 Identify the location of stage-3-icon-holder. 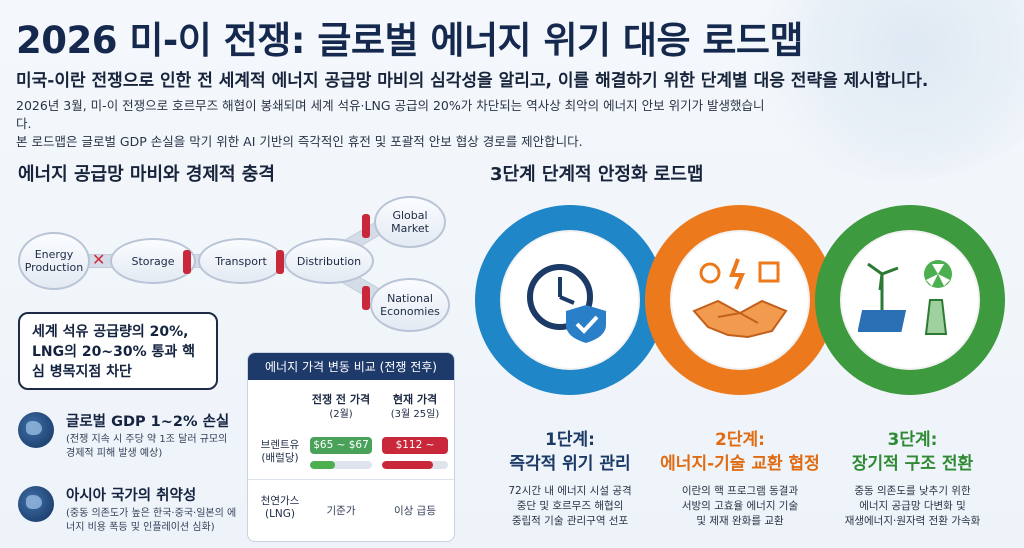
(910, 300).